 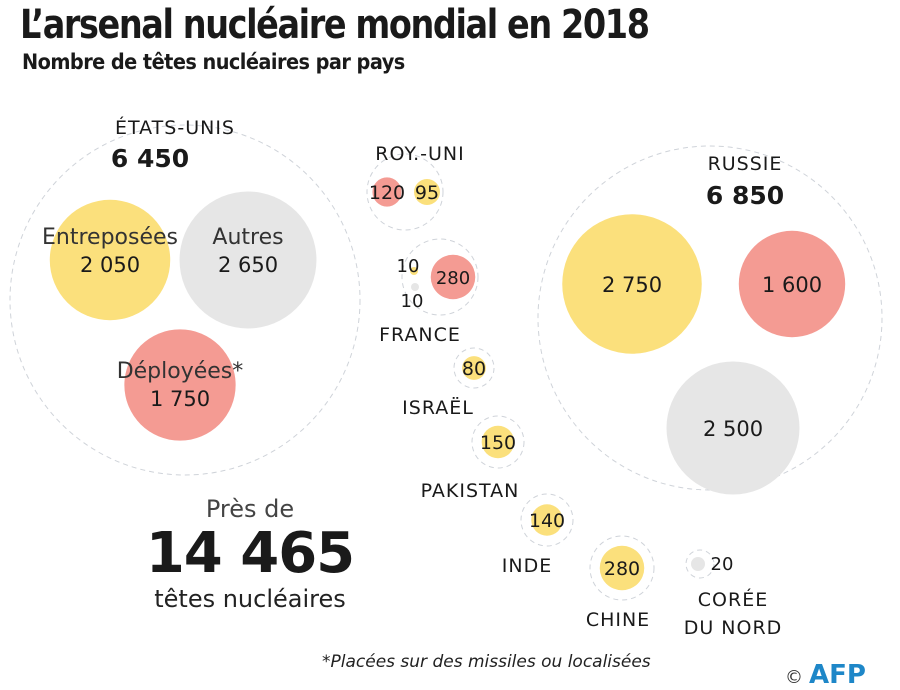 I want to click on country-outline-roy-uni, so click(x=405, y=192).